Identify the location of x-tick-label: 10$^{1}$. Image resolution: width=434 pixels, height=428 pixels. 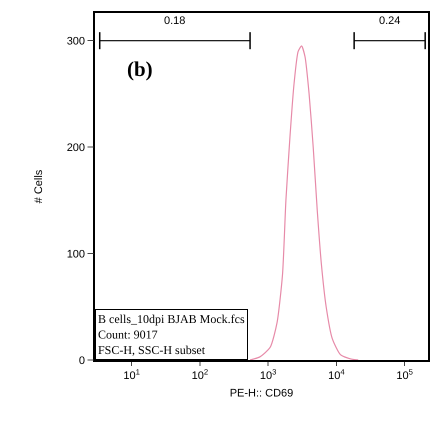
(131, 374).